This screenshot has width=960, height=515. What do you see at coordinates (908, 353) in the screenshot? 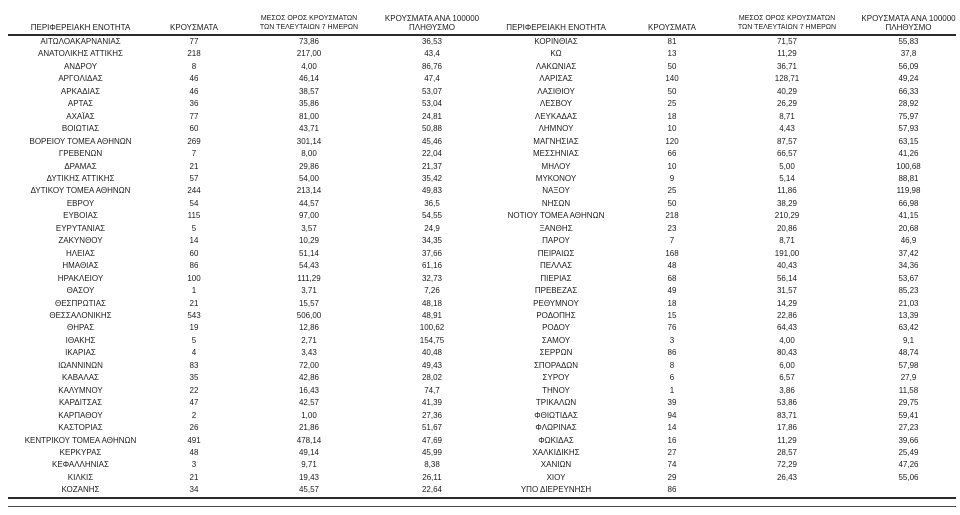
I see `per100k-cell-right: 48,74` at bounding box center [908, 353].